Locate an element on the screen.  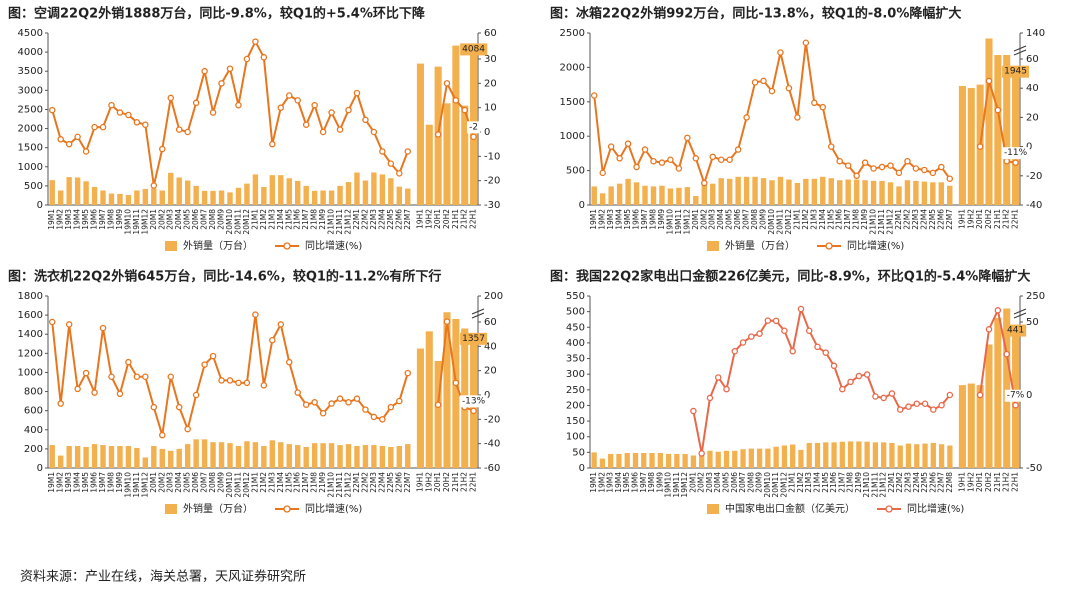
x-tick-label: 19M3 is located at coordinates (610, 219).